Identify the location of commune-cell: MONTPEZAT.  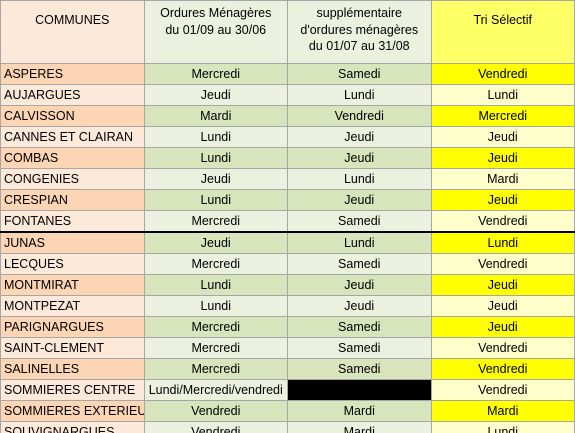
(72, 306).